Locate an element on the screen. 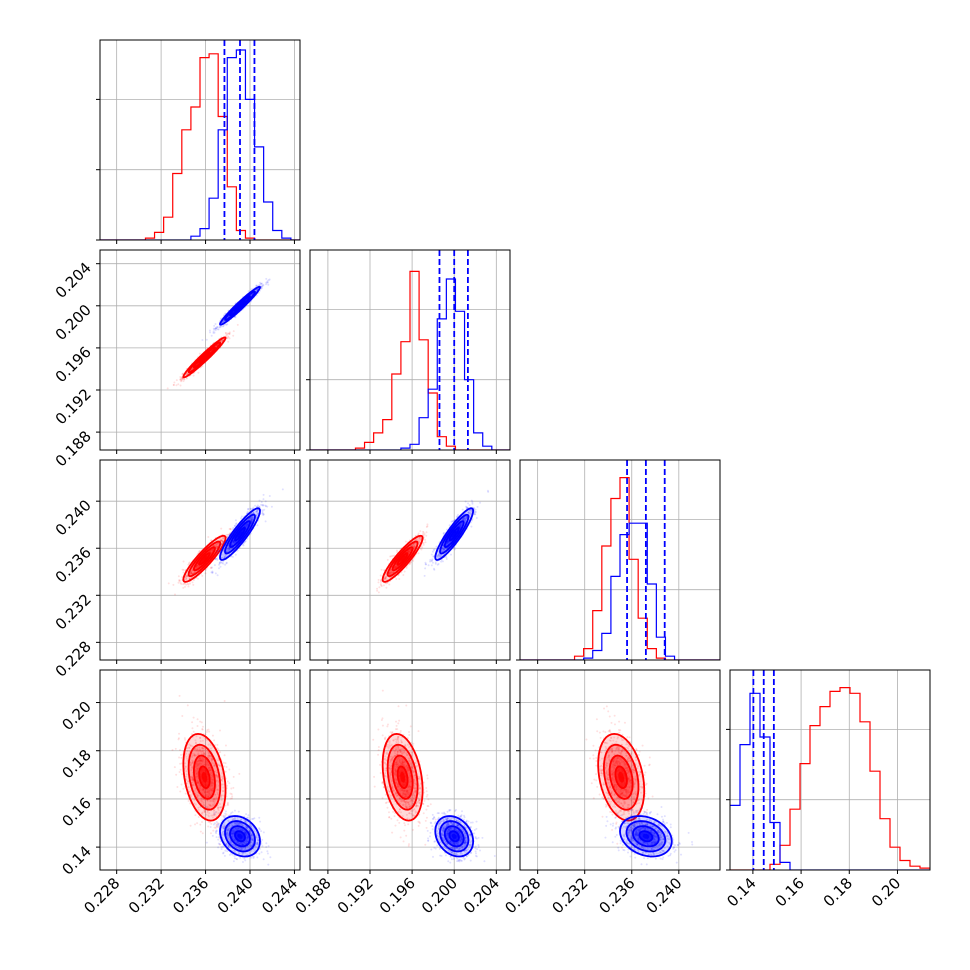 The image size is (970, 970). density-level is located at coordinates (403, 558).